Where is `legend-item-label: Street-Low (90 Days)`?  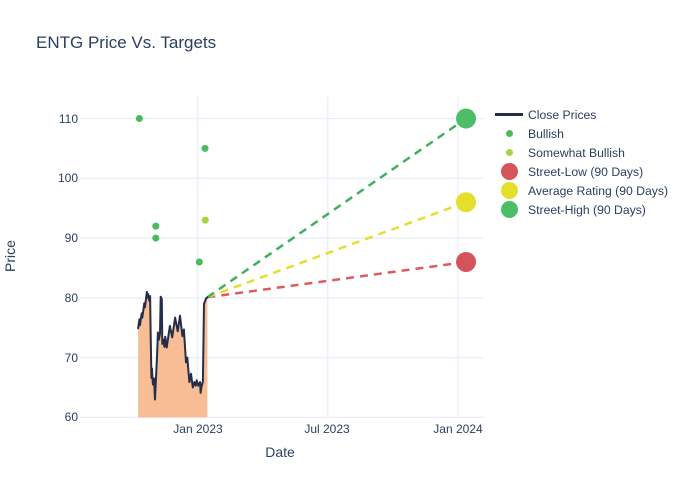
legend-item-label: Street-Low (90 Days) is located at coordinates (586, 171).